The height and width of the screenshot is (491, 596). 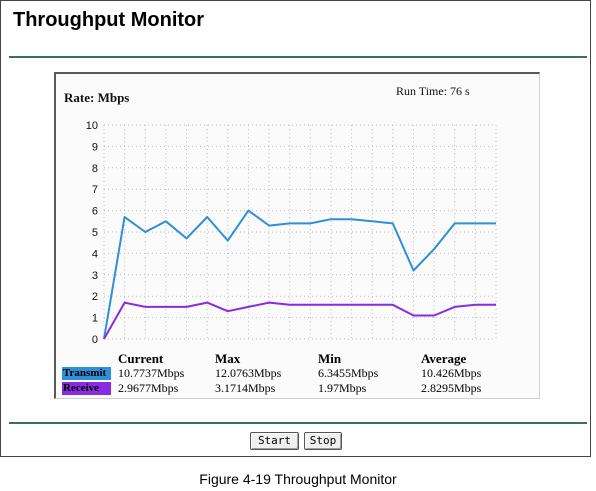 I want to click on y-tick-label: 4, so click(x=95, y=254).